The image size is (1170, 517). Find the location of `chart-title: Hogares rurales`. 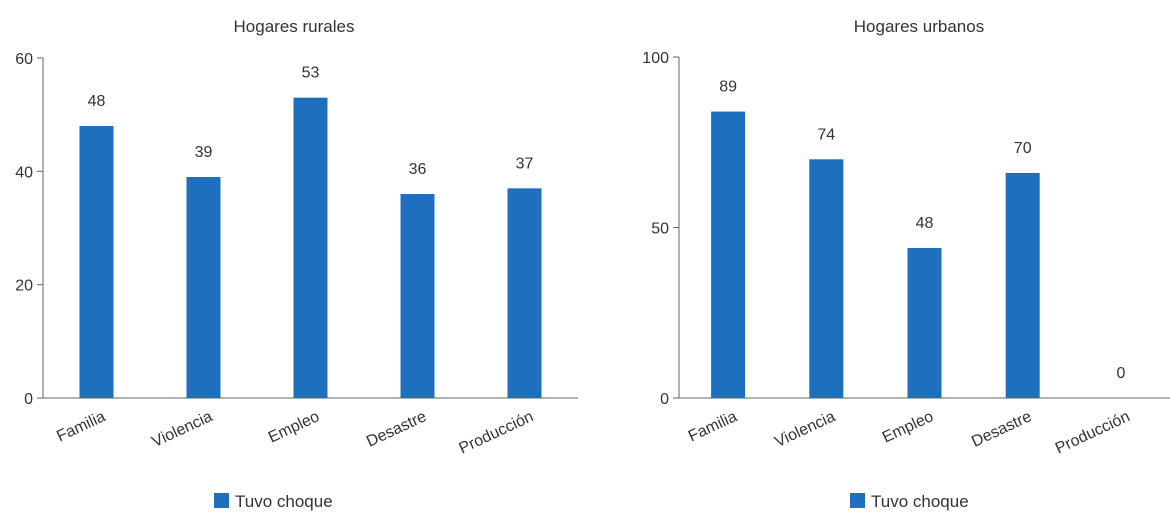

chart-title: Hogares rurales is located at coordinates (294, 26).